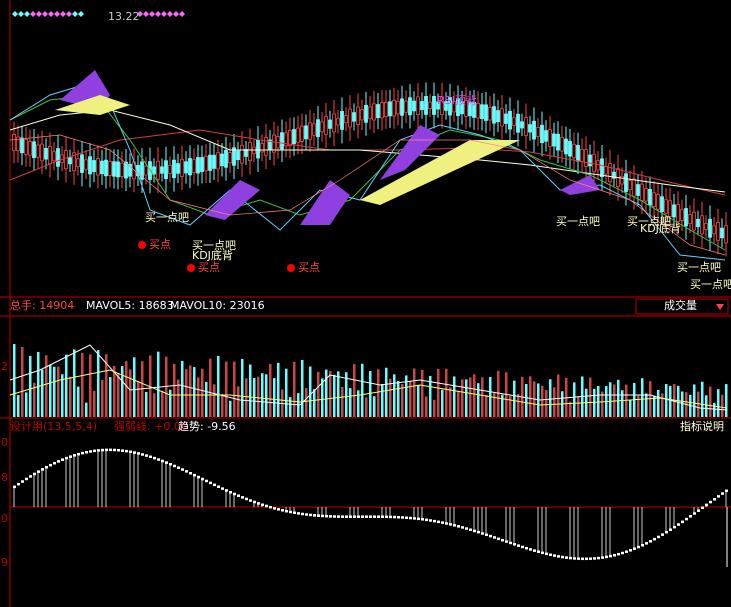 The image size is (731, 607). I want to click on dropdown-arrow, so click(720, 307).